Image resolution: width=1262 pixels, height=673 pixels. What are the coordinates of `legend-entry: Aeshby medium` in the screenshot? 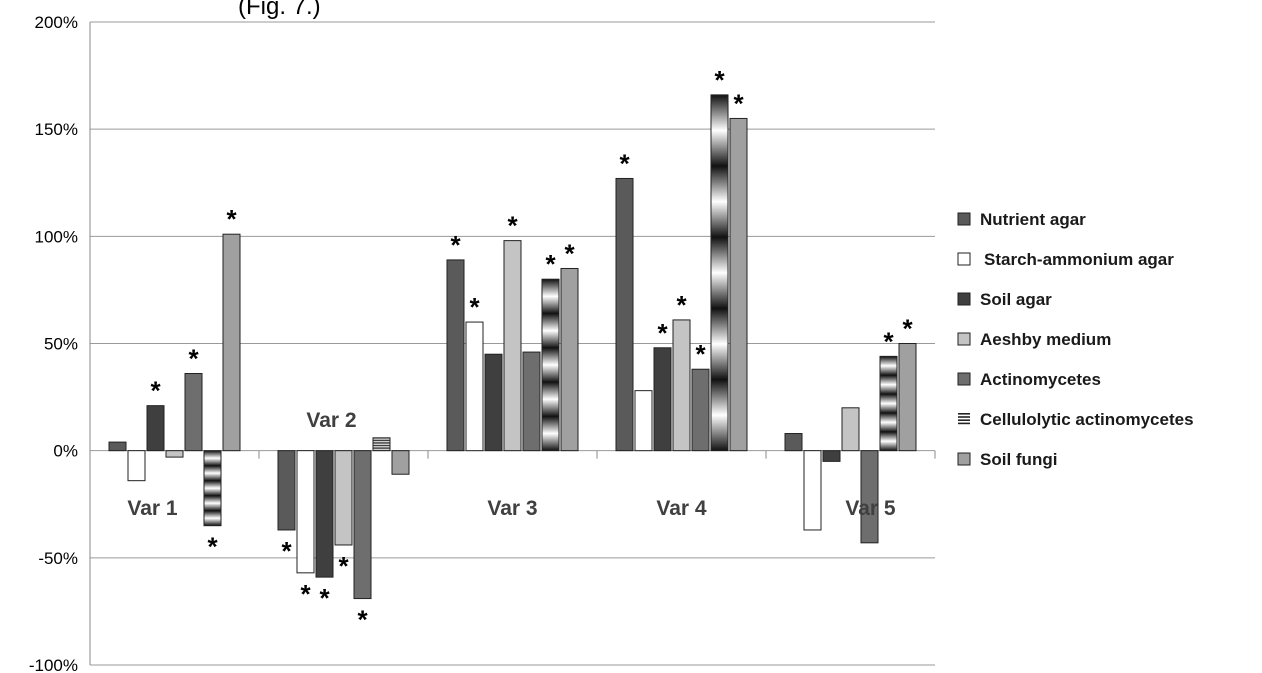 It's located at (1034, 339).